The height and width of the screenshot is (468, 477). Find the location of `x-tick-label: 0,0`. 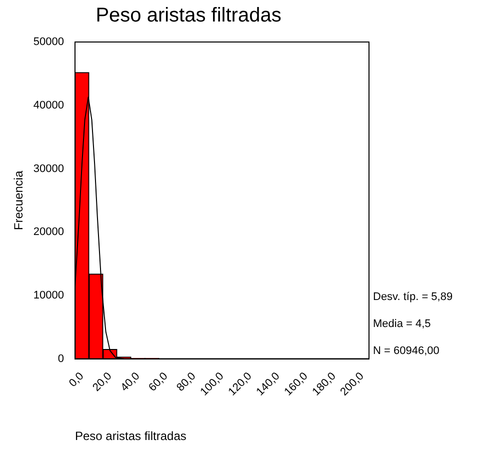

x-tick-label: 0,0 is located at coordinates (76, 380).